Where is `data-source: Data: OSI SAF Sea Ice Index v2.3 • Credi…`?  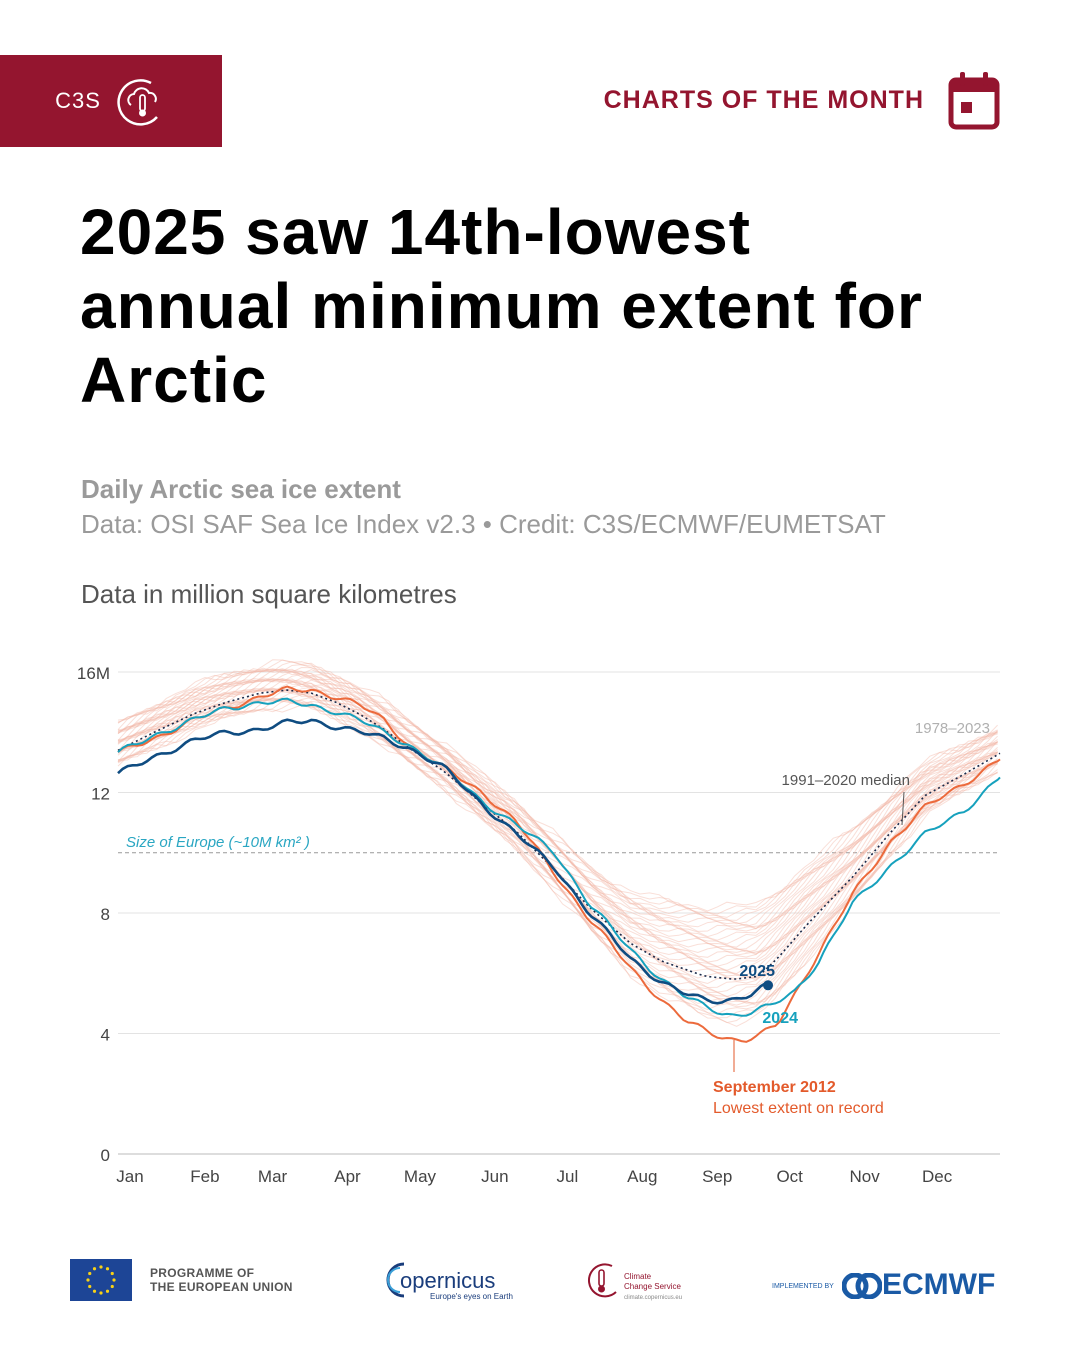 data-source: Data: OSI SAF Sea Ice Index v2.3 • Credi… is located at coordinates (483, 524).